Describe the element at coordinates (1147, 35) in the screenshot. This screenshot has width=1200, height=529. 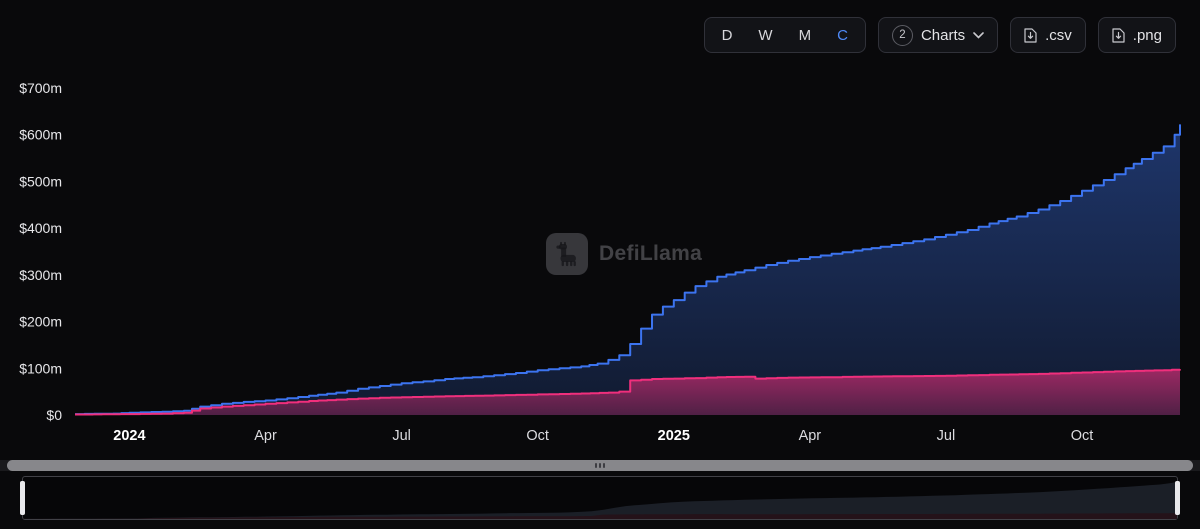
I see `png-label: .png` at that location.